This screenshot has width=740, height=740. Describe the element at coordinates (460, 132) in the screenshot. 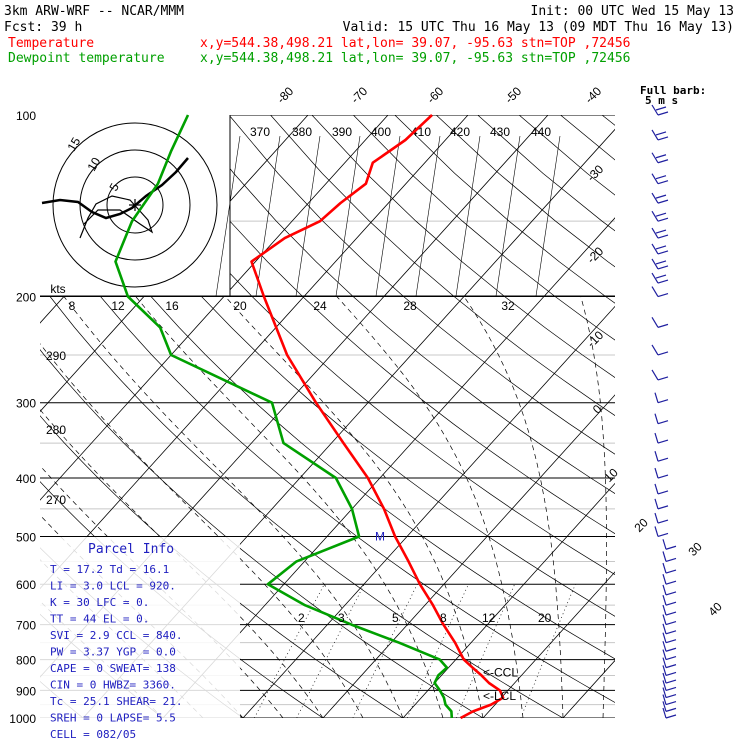

I see `inset-theta-label: 420` at that location.